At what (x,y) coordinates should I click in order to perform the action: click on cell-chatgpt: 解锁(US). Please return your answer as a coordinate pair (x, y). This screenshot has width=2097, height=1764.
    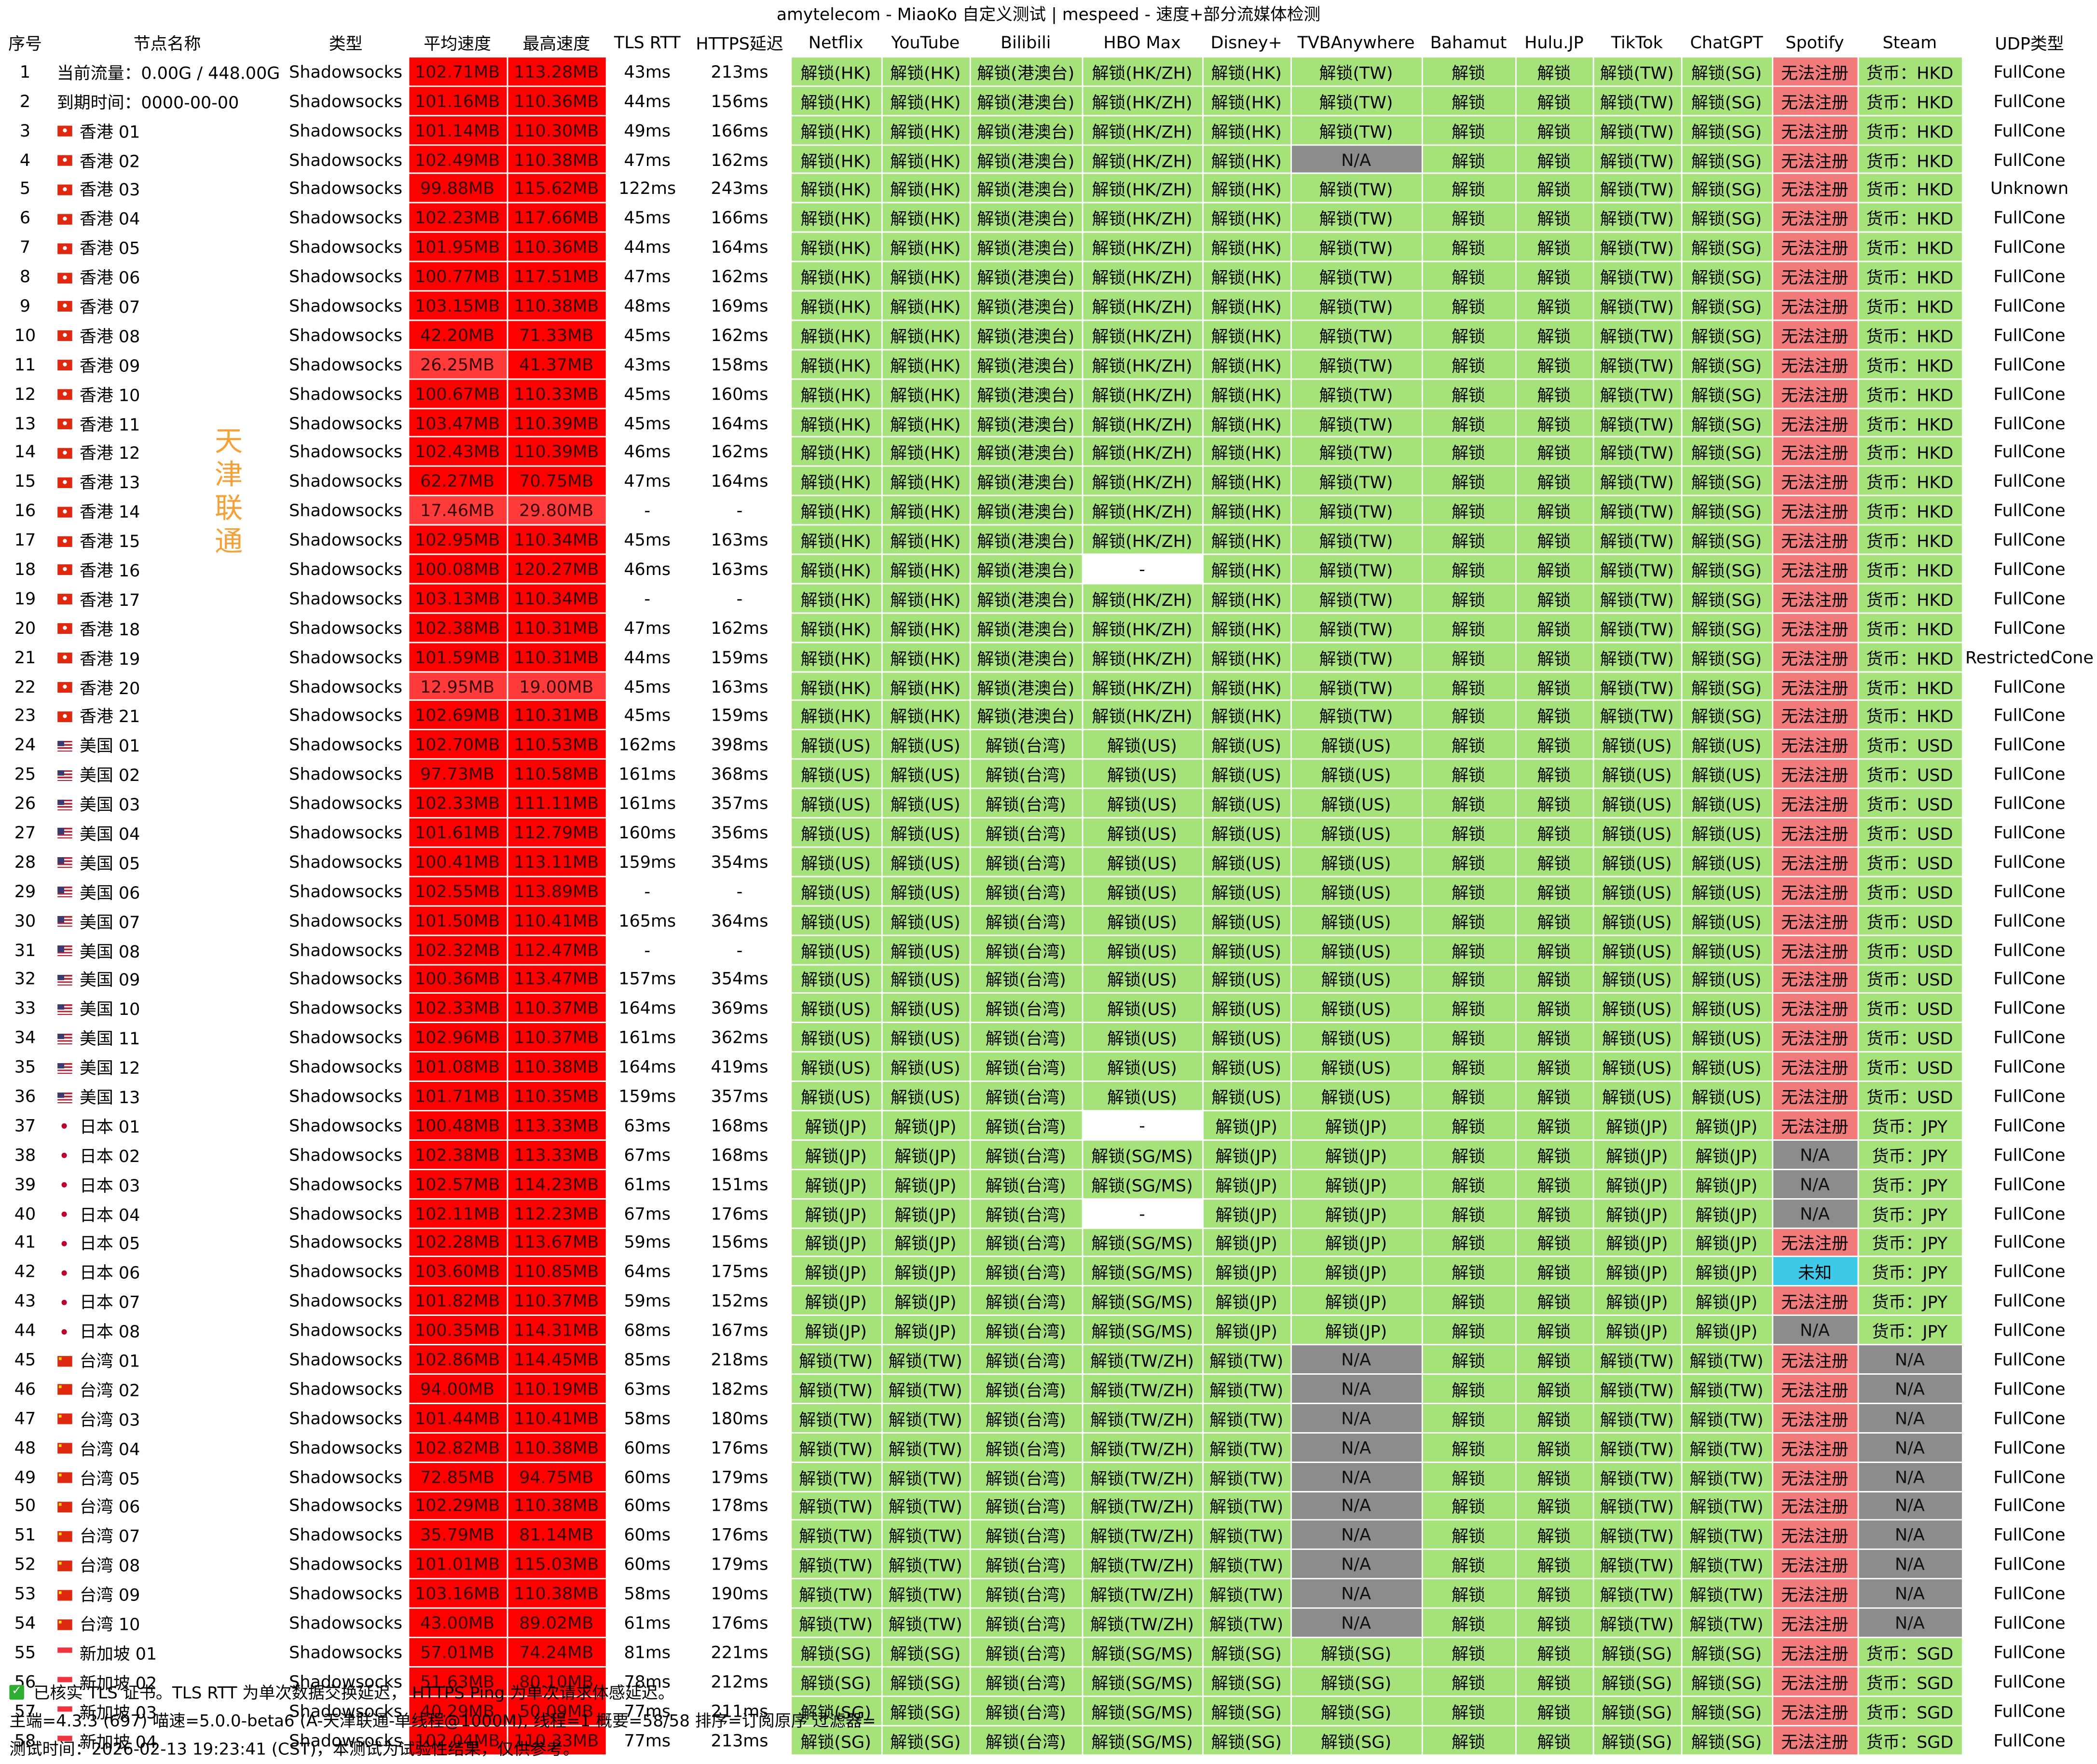
    Looking at the image, I should click on (1727, 1067).